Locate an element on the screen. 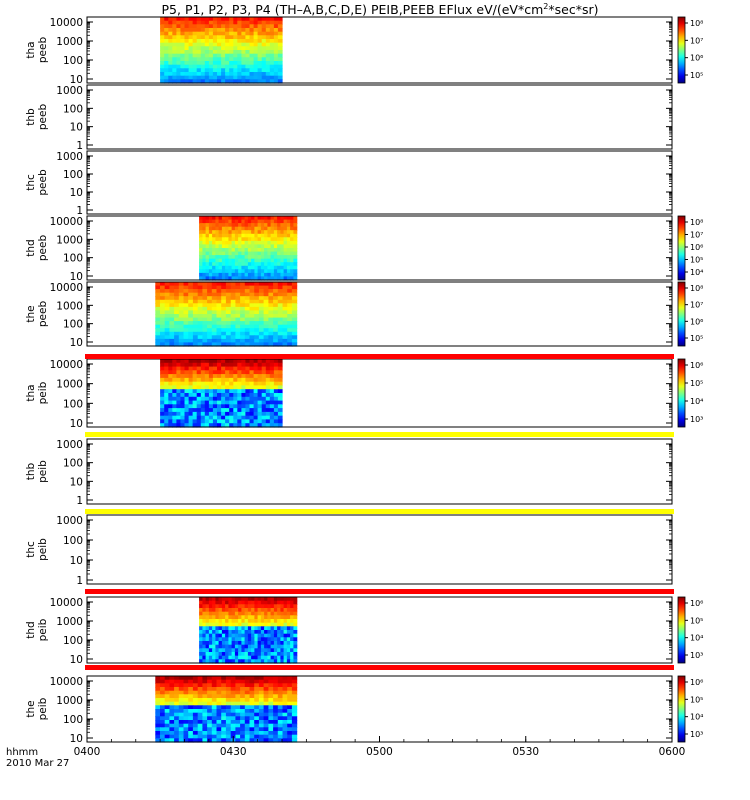 The height and width of the screenshot is (800, 750). panel-tha-peib: 10⁶ 10⁵ 10⁴ 10³ 10000 1000 100 10 tha peib is located at coordinates (364, 394).